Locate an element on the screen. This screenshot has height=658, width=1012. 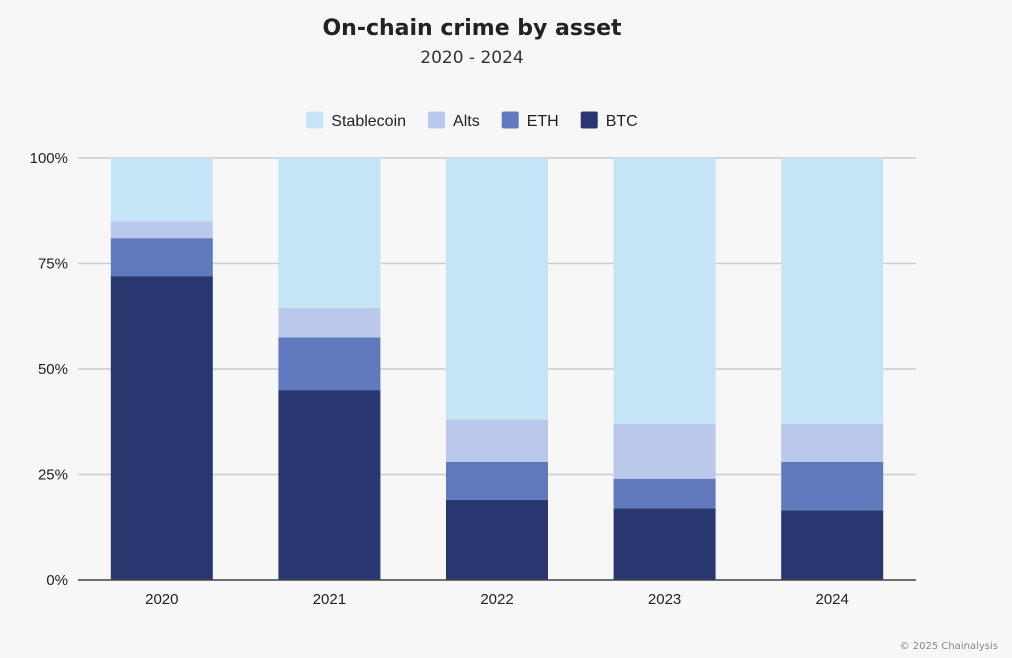
bar-eth-2020 is located at coordinates (161, 257).